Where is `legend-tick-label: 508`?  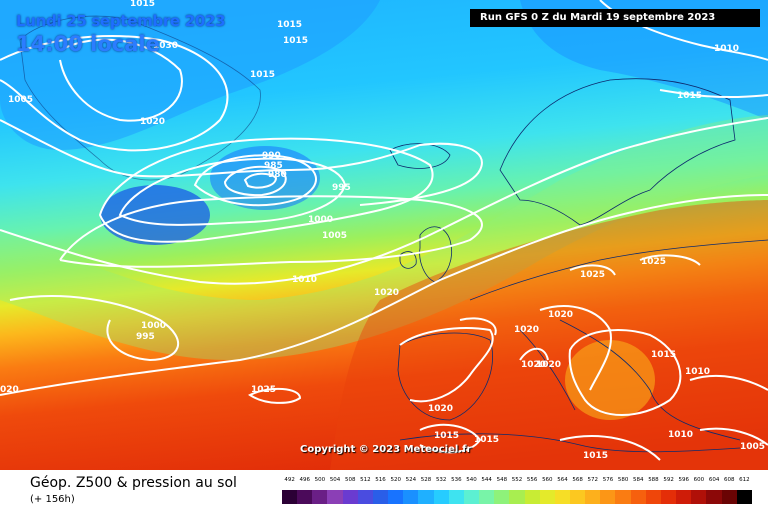
legend-tick-label: 508 is located at coordinates (350, 480).